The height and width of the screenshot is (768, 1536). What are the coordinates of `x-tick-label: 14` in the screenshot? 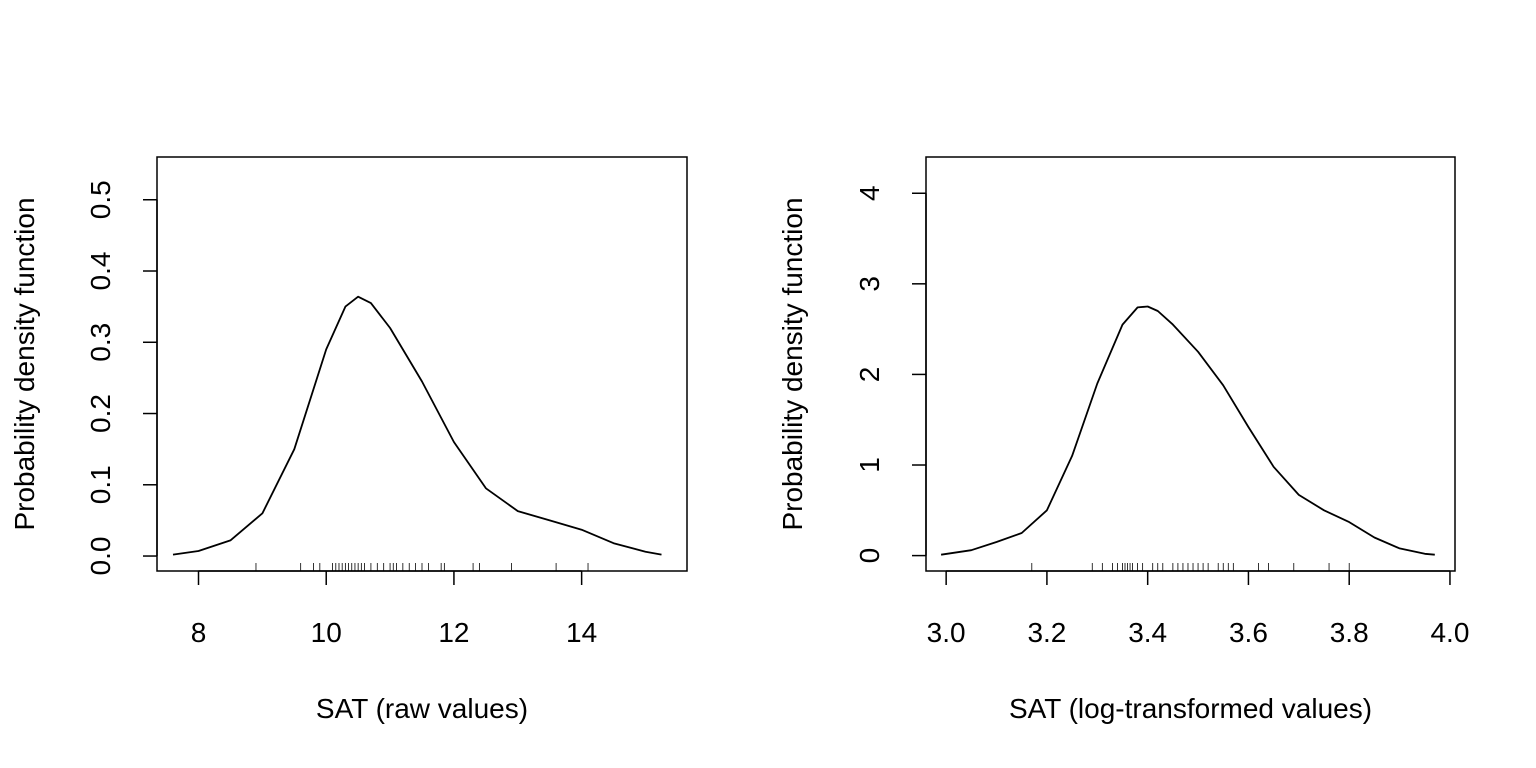 It's located at (581, 632).